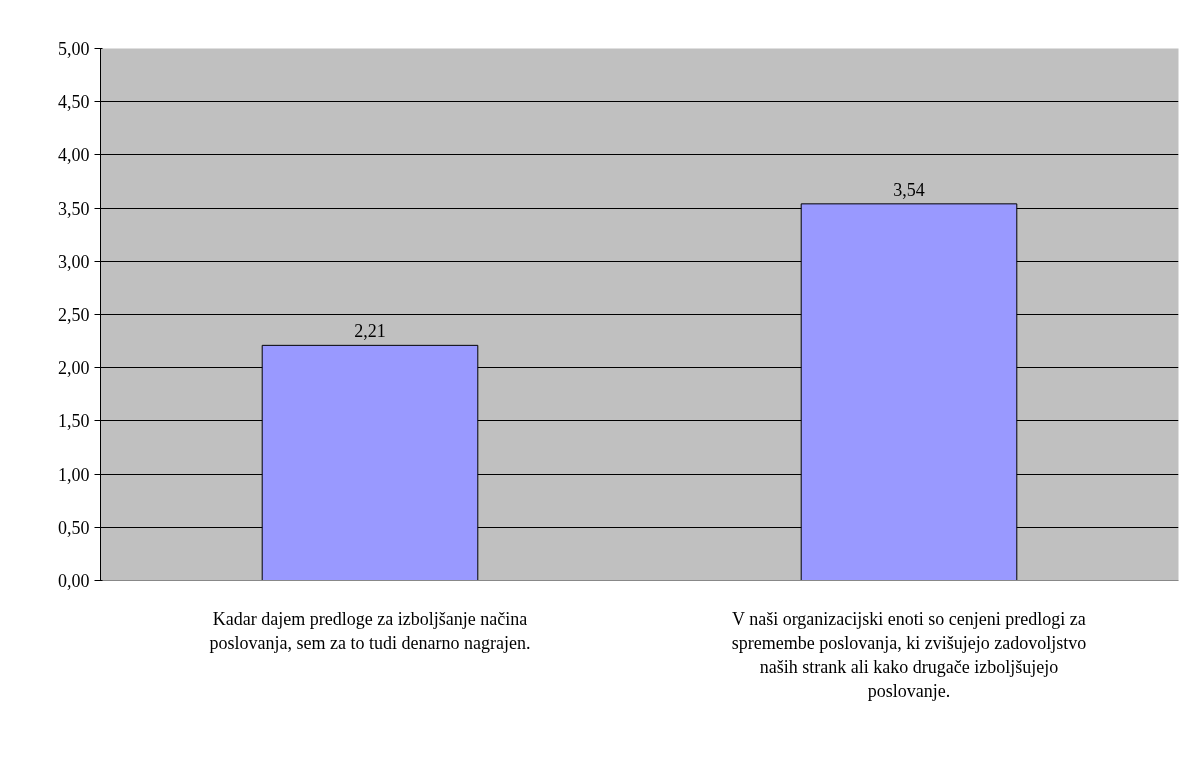  I want to click on data-label: 3,54, so click(909, 189).